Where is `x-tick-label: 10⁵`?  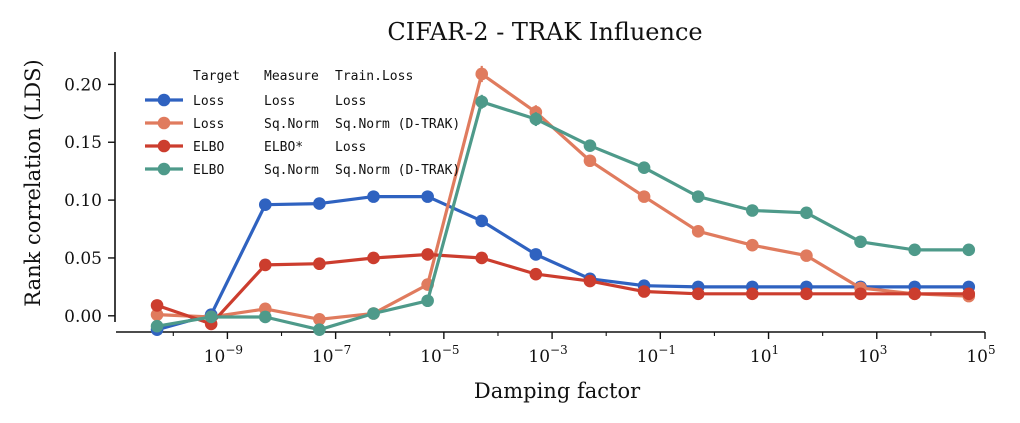
x-tick-label: 10⁵ is located at coordinates (980, 355).